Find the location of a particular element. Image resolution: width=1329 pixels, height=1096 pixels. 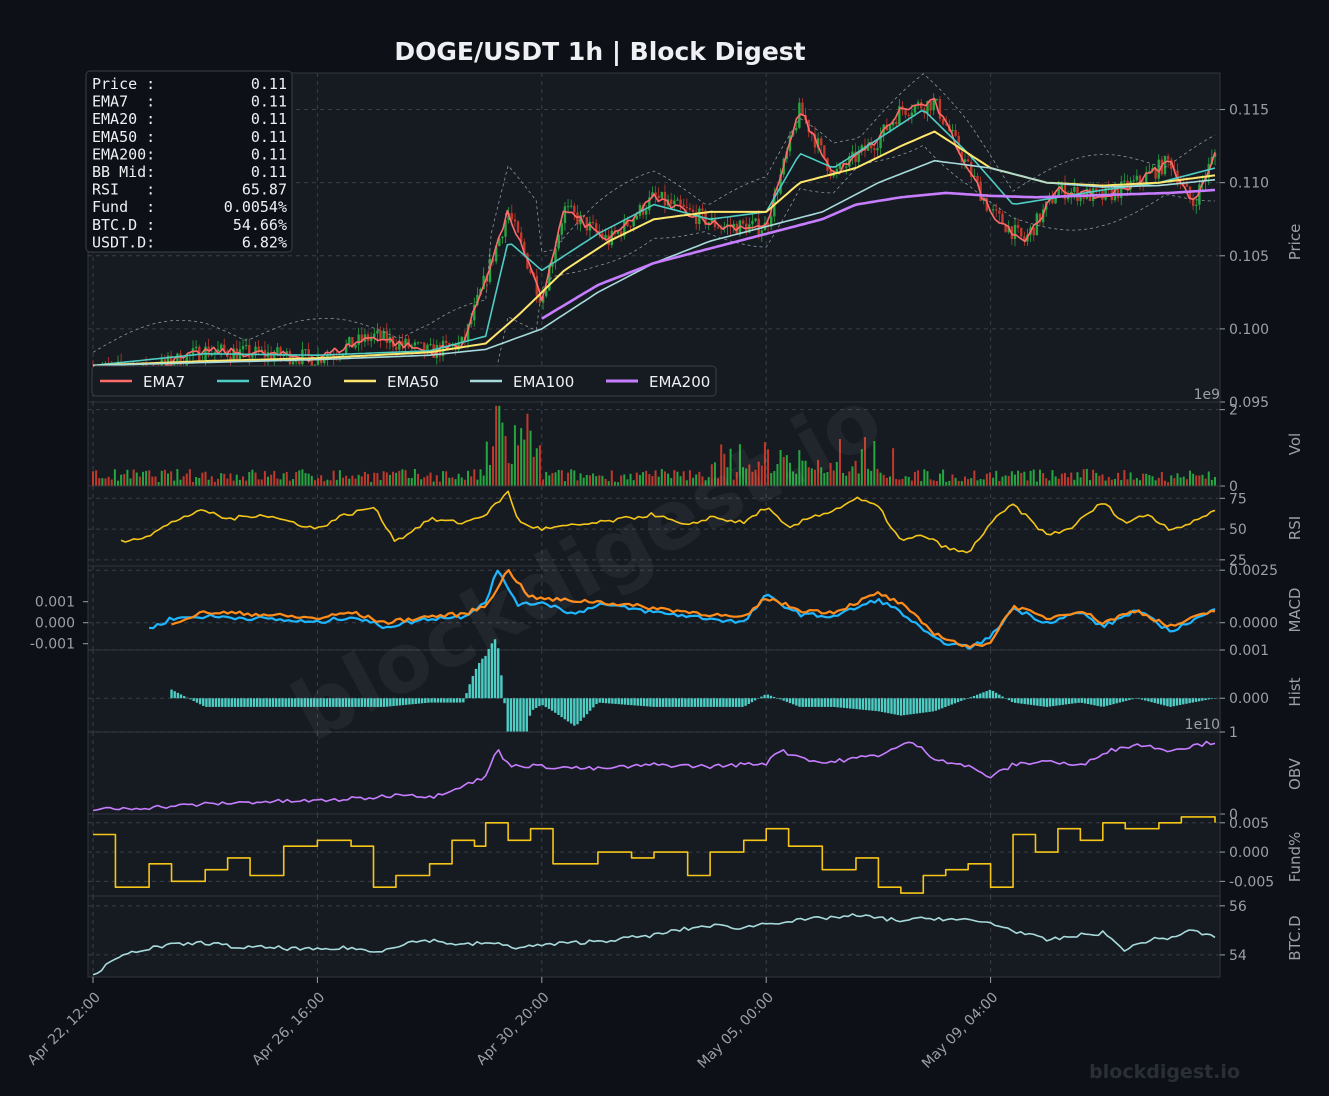

panel-vol-frame is located at coordinates (654, 444).